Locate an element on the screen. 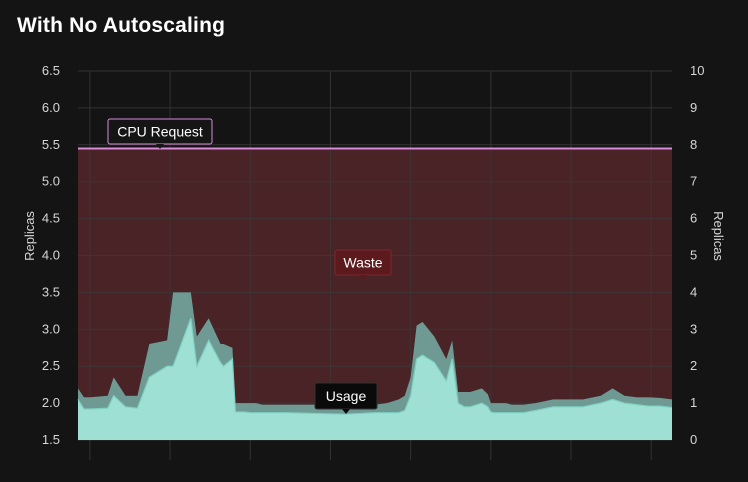  y-left-tick-label: 4.5 is located at coordinates (51, 218).